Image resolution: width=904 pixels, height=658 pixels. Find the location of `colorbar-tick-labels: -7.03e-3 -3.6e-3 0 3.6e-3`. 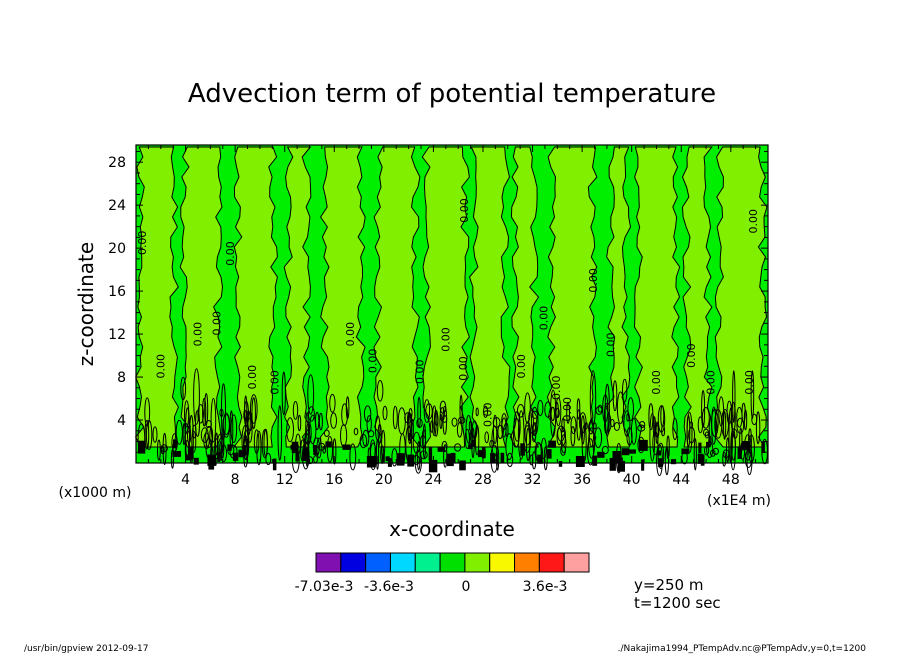

colorbar-tick-labels: -7.03e-3 -3.6e-3 0 3.6e-3 is located at coordinates (431, 587).